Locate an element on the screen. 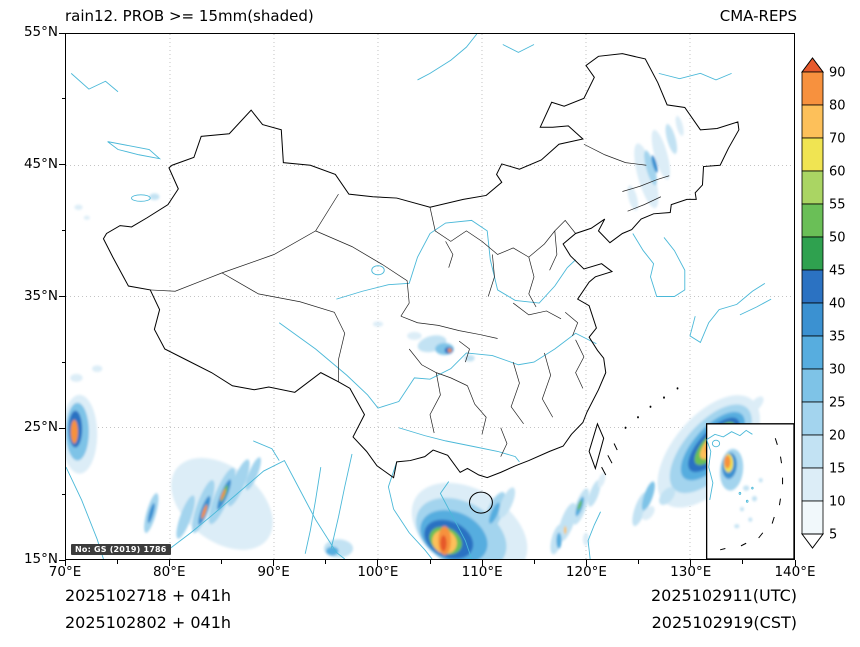 The height and width of the screenshot is (647, 860). map-license-number: No: GS (2019) 1786 is located at coordinates (121, 549).